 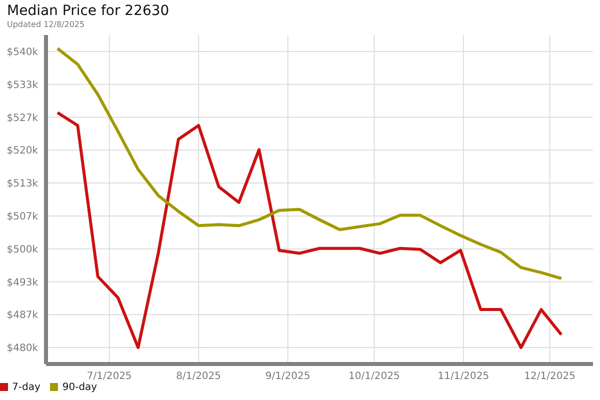 I want to click on y-tick-label: $493k, so click(x=22, y=282).